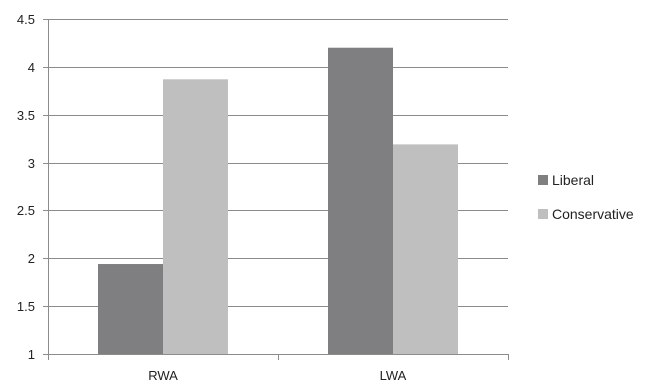 The width and height of the screenshot is (650, 385). What do you see at coordinates (31, 258) in the screenshot?
I see `y-tick-label: 2` at bounding box center [31, 258].